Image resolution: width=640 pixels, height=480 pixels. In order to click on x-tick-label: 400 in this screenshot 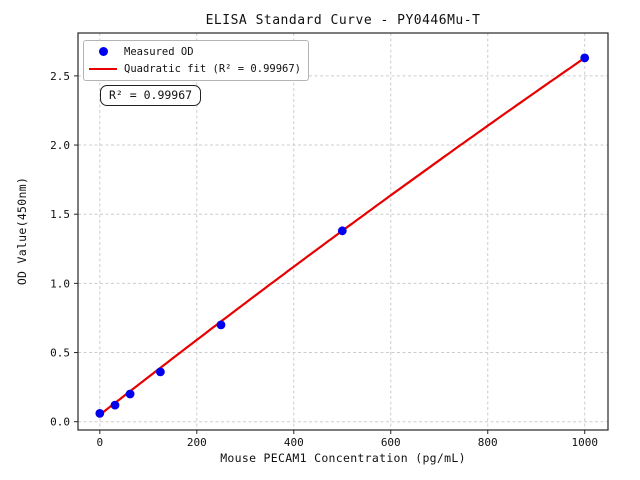, I will do `click(294, 442)`.